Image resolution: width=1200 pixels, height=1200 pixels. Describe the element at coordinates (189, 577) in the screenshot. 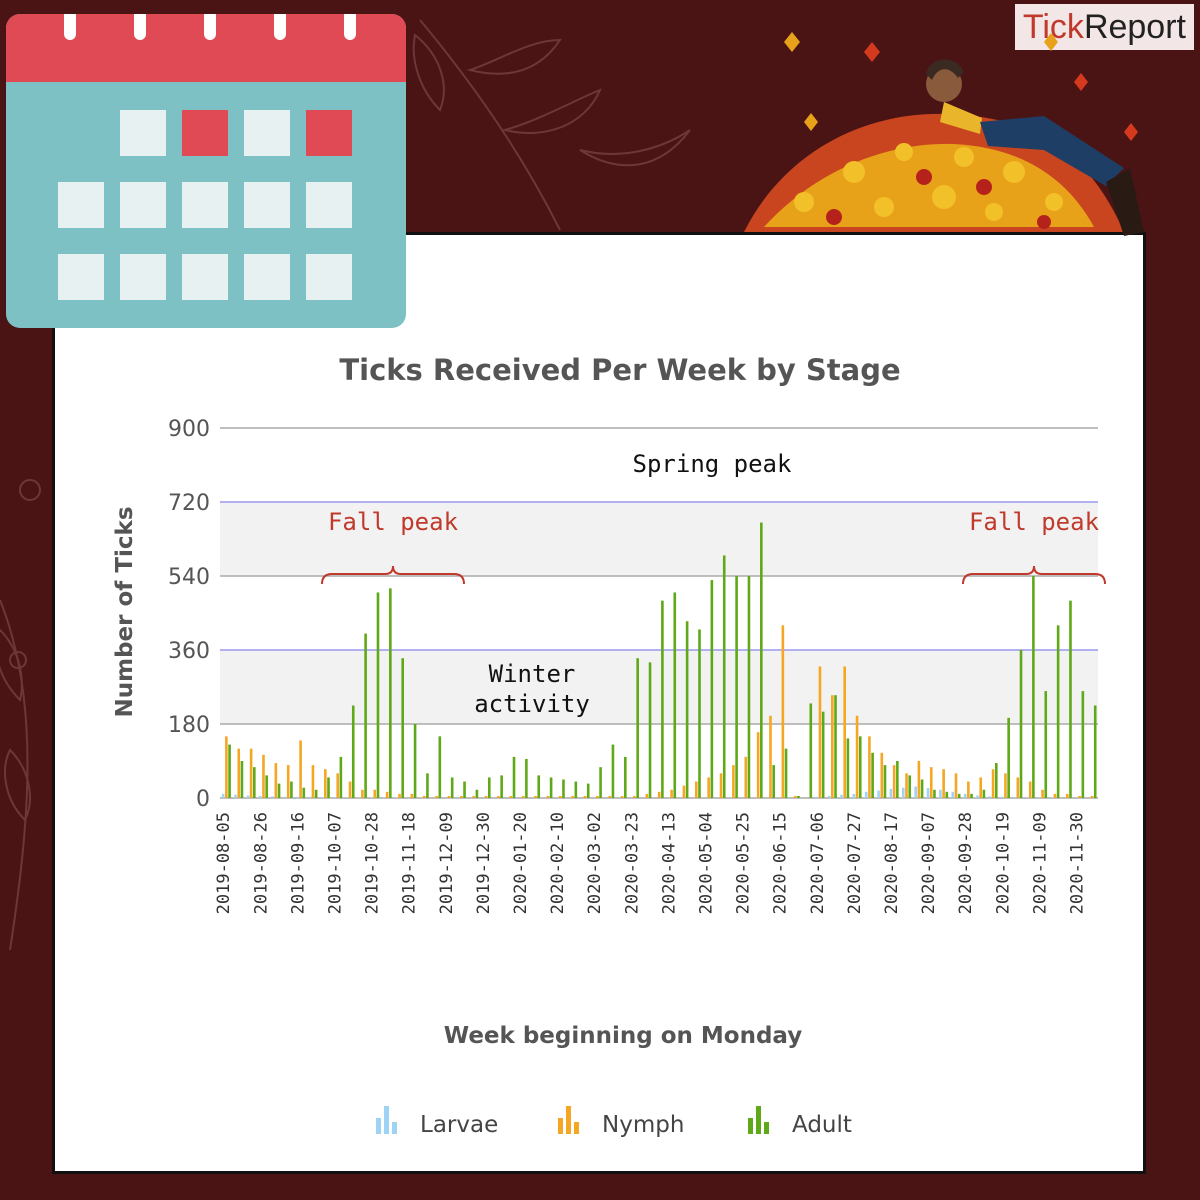

I see `y-tick-label: 540` at that location.